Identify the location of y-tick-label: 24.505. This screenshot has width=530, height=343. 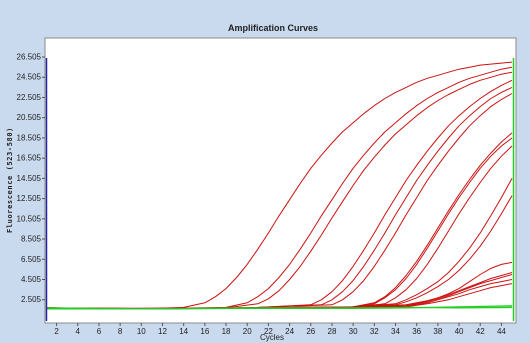
(29, 77).